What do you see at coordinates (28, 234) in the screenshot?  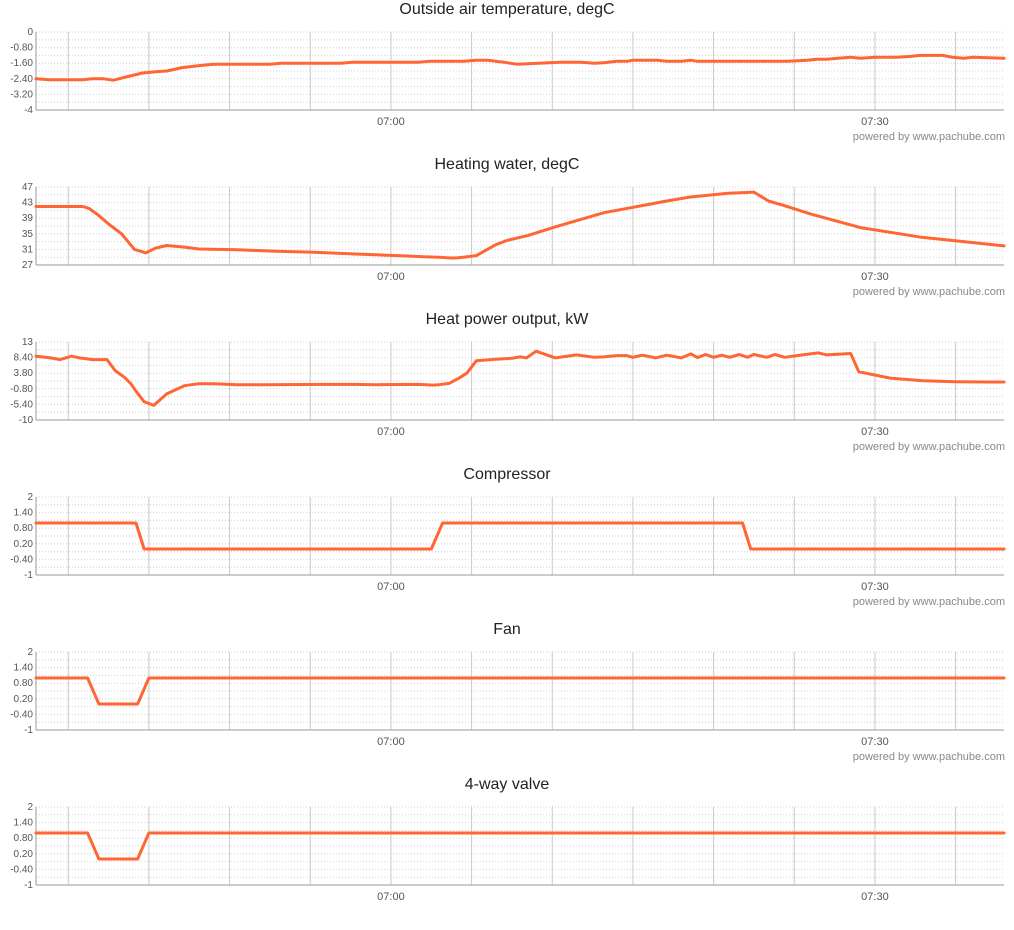 I see `y-tick-label: 35` at bounding box center [28, 234].